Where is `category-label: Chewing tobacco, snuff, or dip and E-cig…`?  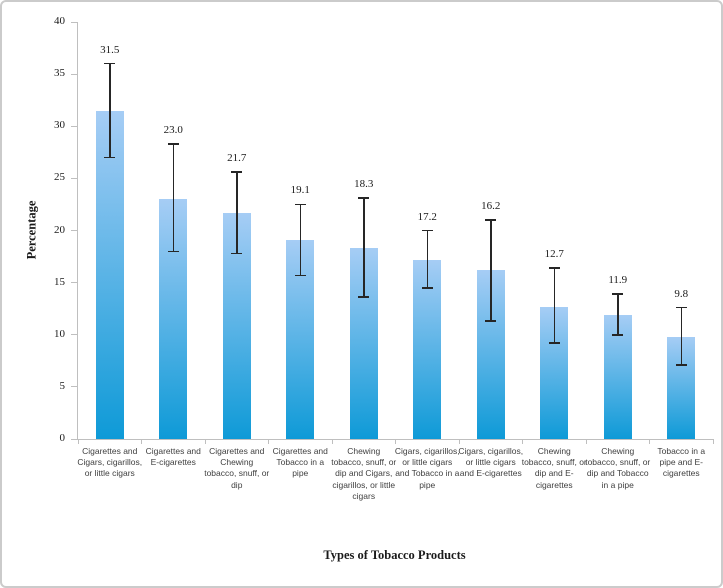 category-label: Chewing tobacco, snuff, or dip and E-cig… is located at coordinates (554, 468).